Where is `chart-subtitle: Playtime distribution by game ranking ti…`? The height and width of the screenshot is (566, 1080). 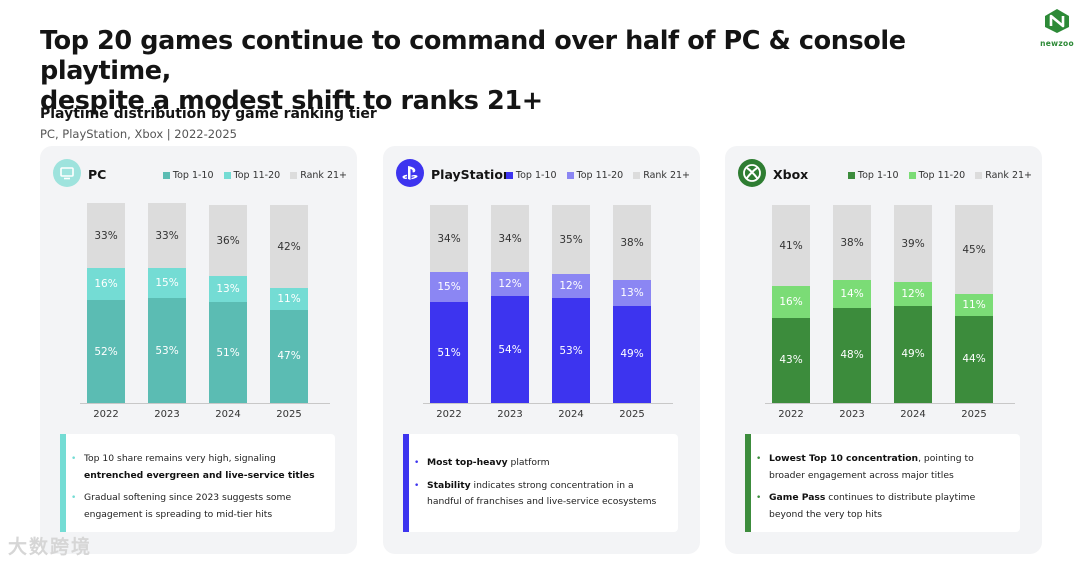 chart-subtitle: Playtime distribution by game ranking ti… is located at coordinates (208, 114).